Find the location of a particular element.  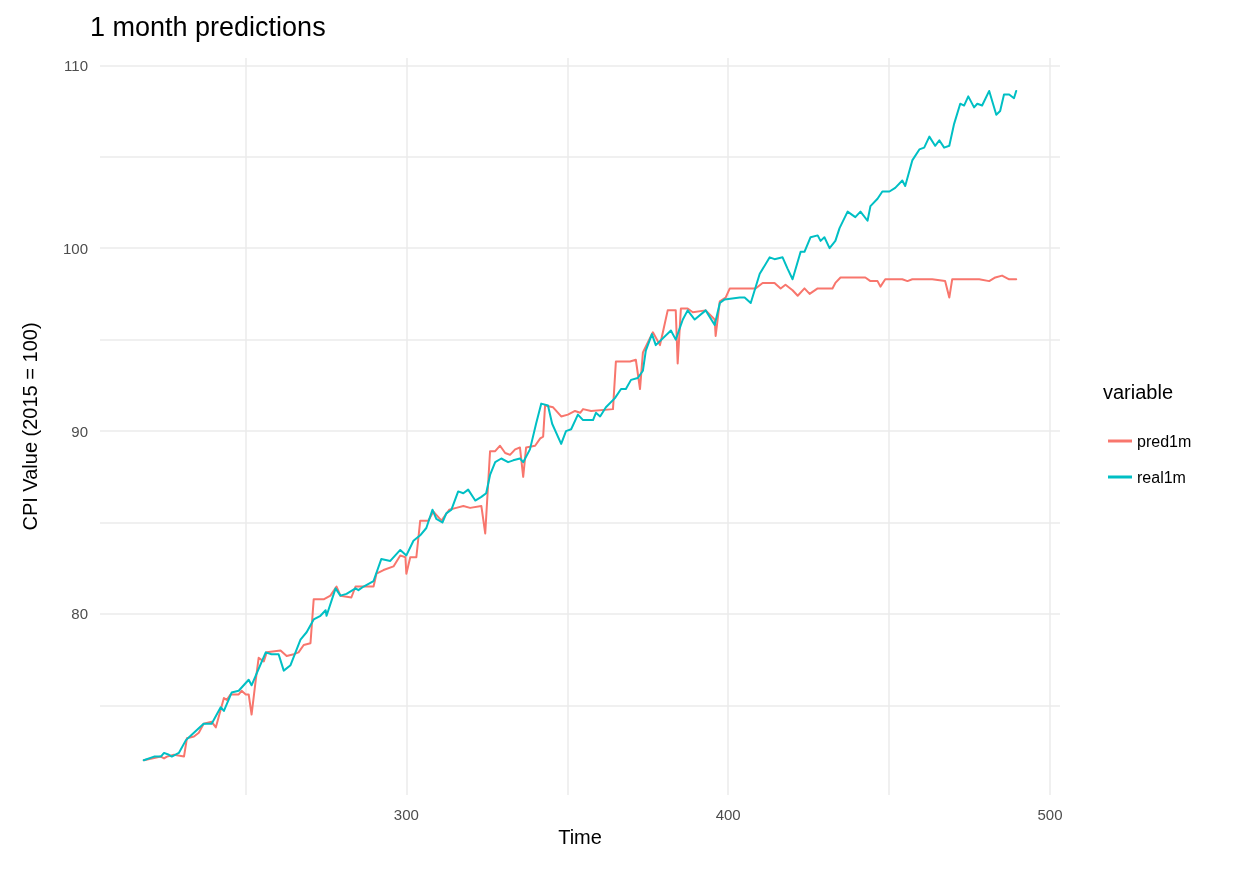

y-tick-label: 80 is located at coordinates (79, 614).